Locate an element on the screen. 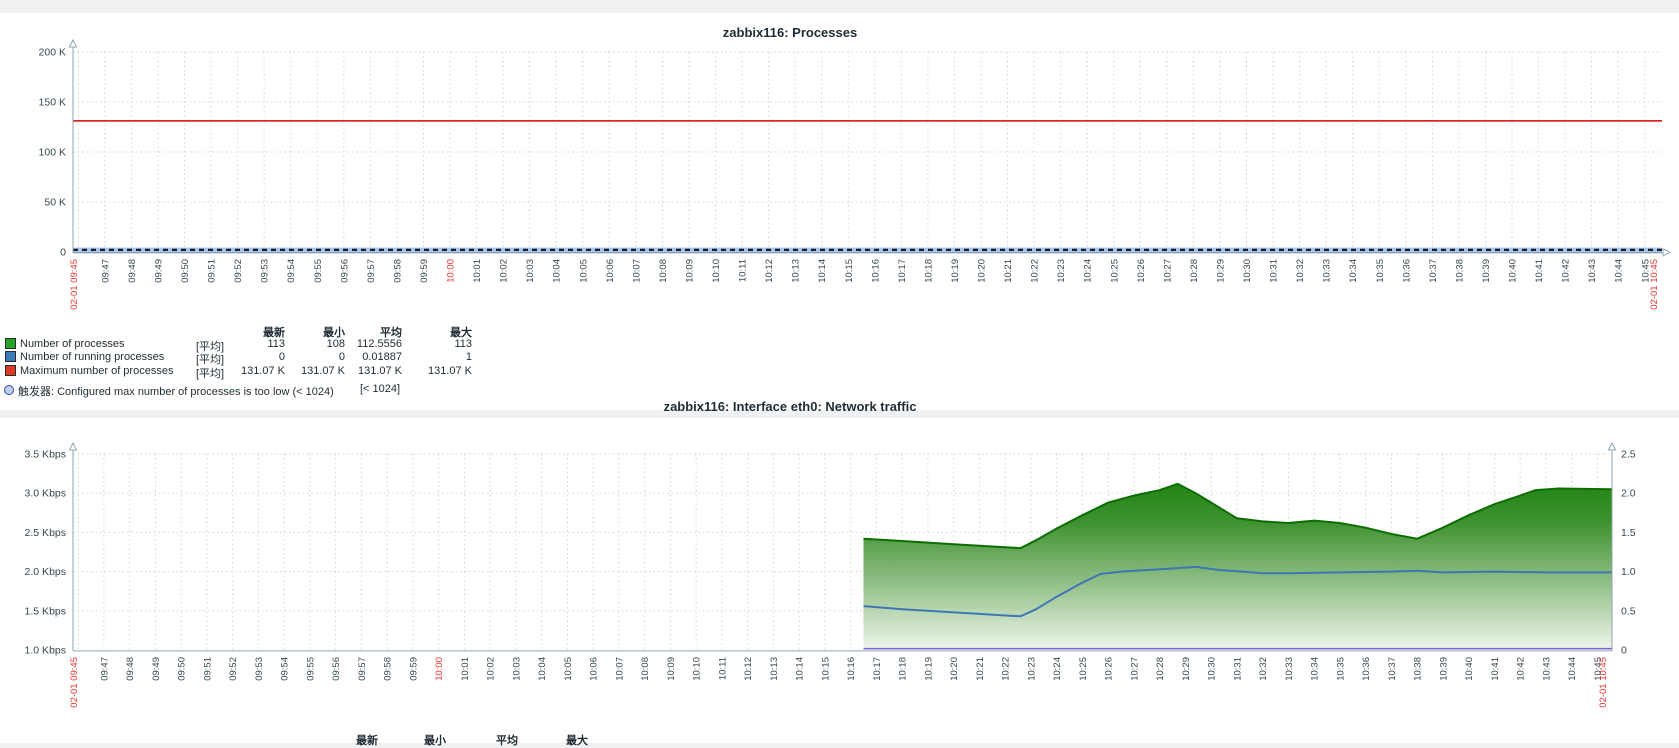 The height and width of the screenshot is (748, 1679). axis-arrow-up-icon is located at coordinates (1612, 446).